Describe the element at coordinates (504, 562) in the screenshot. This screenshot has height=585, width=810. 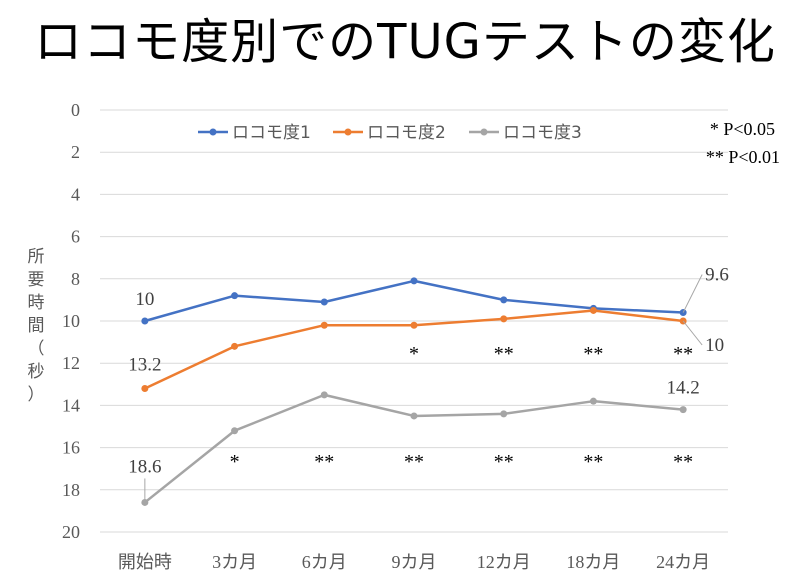
I see `x-tick-label: 12カ月` at that location.